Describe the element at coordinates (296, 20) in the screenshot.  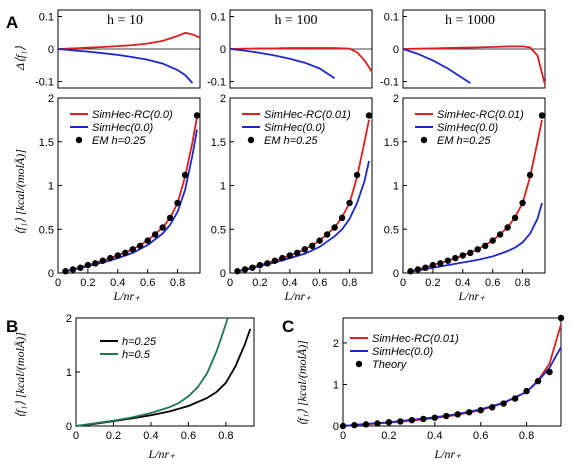
I see `panel-title-h100: h = 100` at that location.